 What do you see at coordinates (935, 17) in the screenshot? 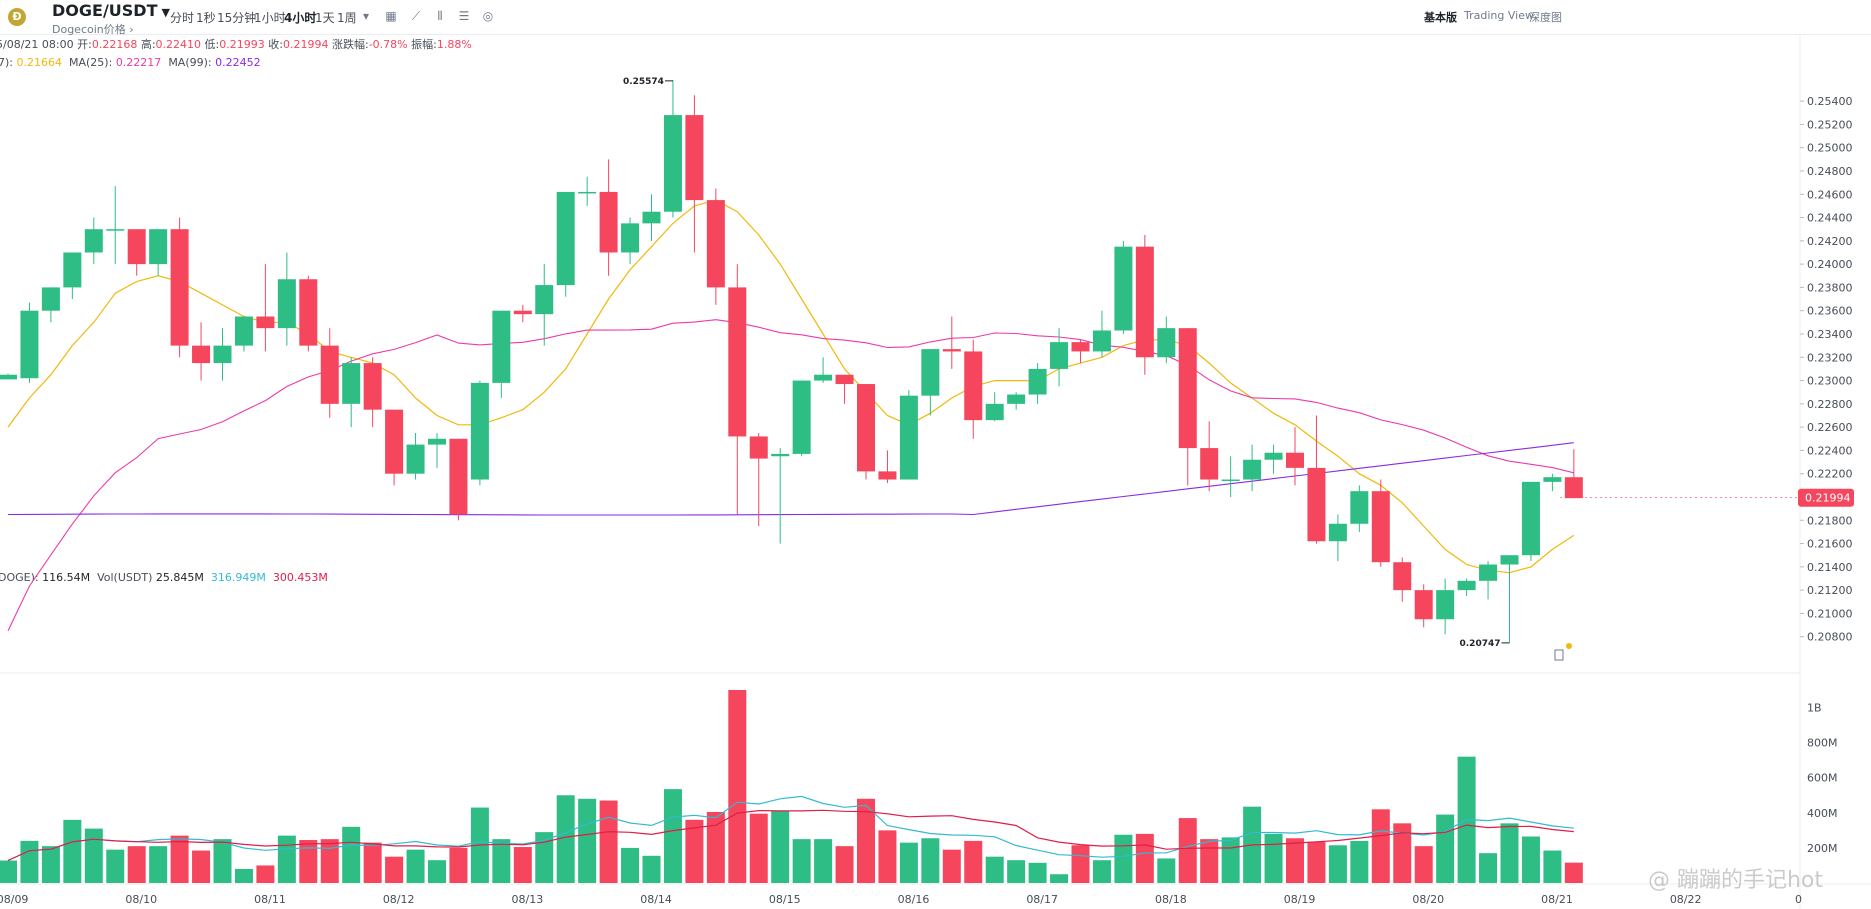
I see `top-toolbar` at bounding box center [935, 17].